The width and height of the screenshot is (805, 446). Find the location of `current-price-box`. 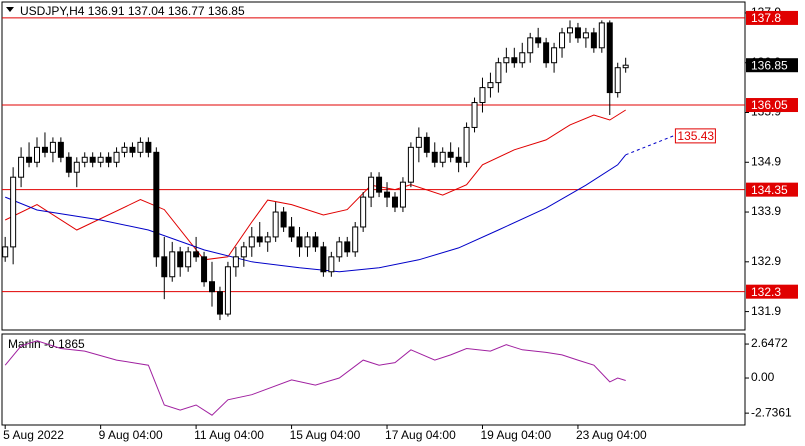

current-price-box is located at coordinates (772, 65).